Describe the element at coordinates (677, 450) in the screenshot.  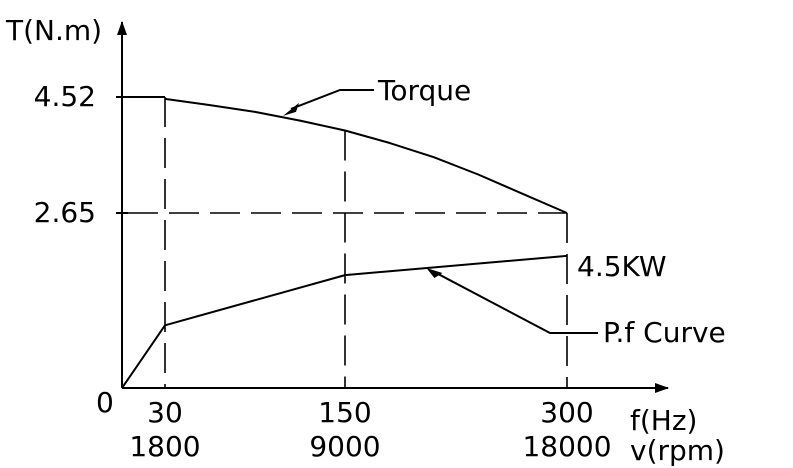
I see `x-axis-title-2: v(rpm)` at that location.